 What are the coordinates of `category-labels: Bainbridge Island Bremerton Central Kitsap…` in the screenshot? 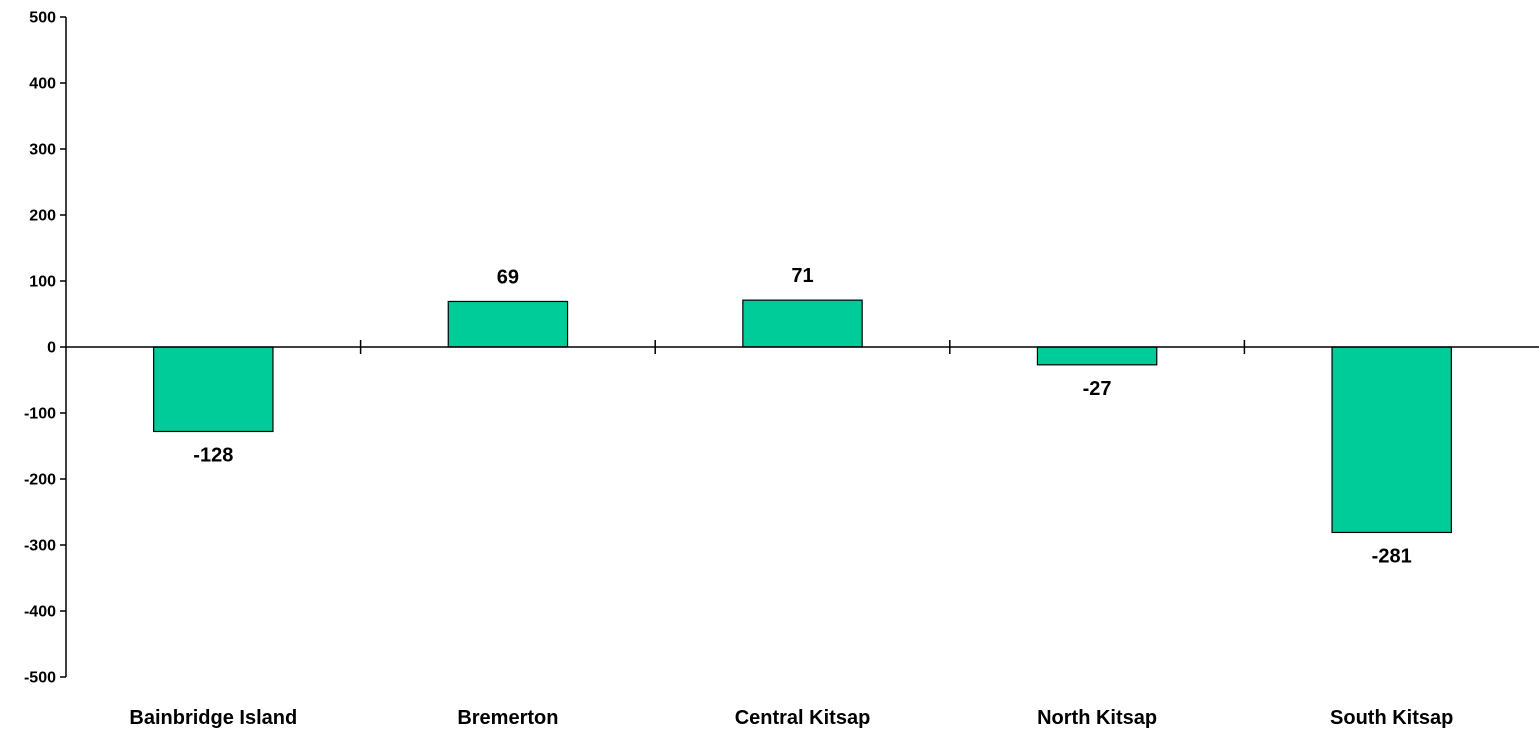 It's located at (791, 718).